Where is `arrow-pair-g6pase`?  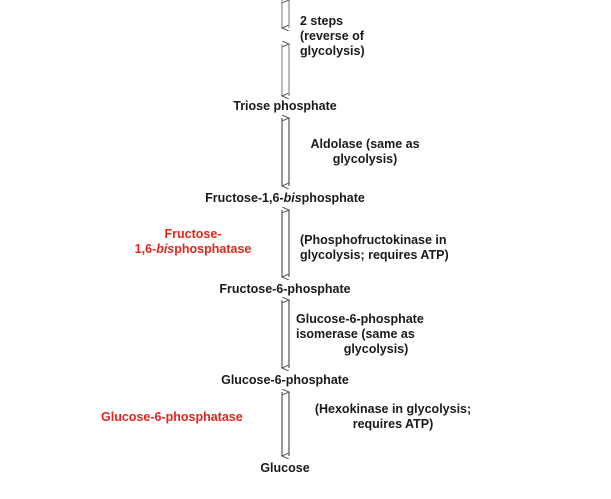
arrow-pair-g6pase is located at coordinates (285, 424).